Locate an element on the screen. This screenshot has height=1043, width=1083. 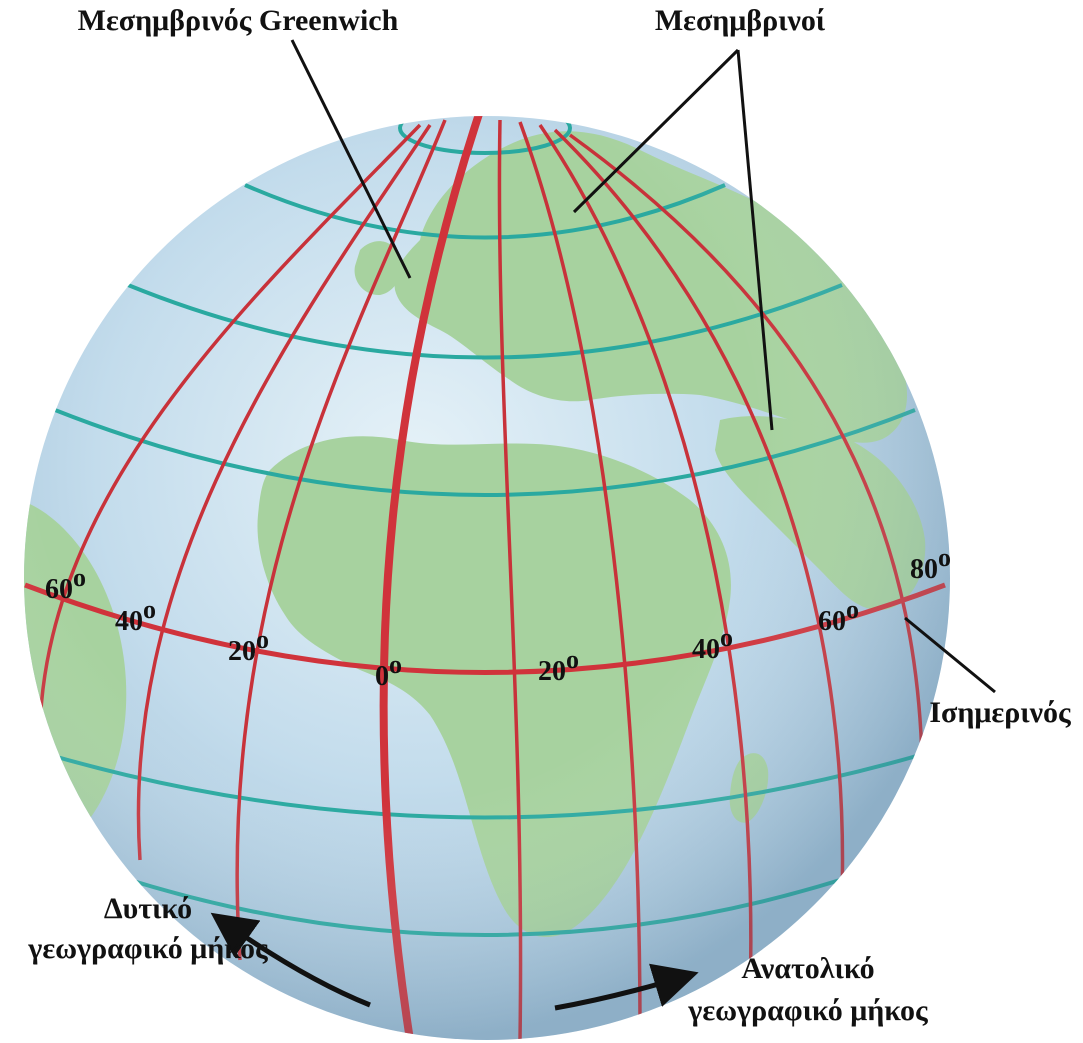
east-longitude-label-line1: Ανατολικό is located at coordinates (807, 968).